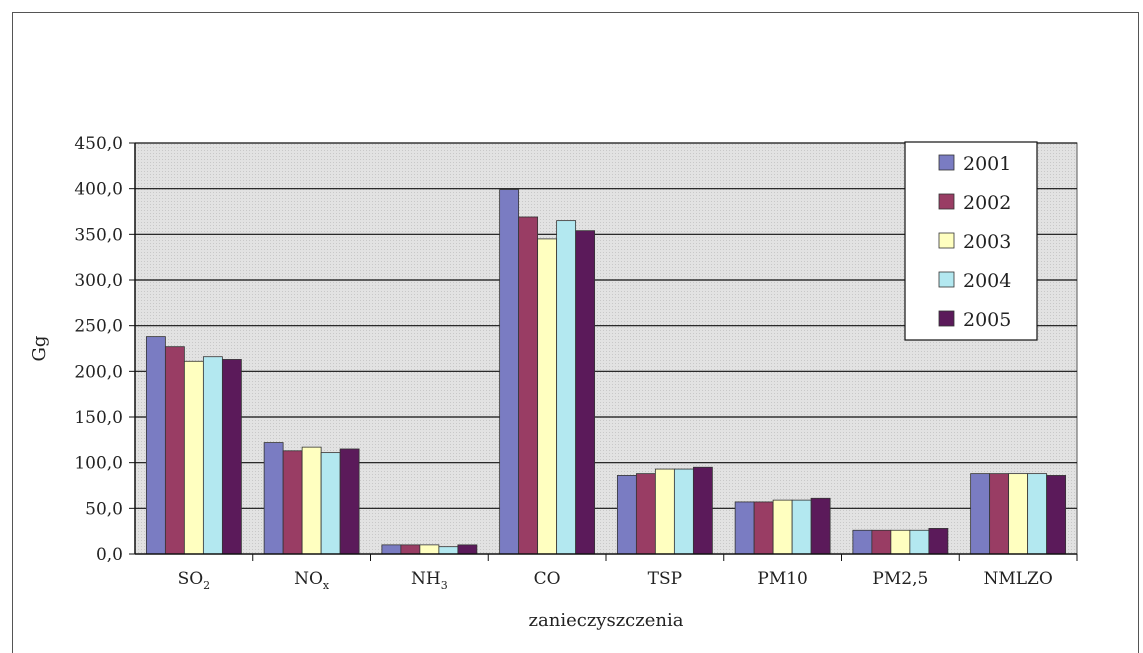 This screenshot has width=1143, height=653. What do you see at coordinates (946, 162) in the screenshot?
I see `legend-swatch-2001` at bounding box center [946, 162].